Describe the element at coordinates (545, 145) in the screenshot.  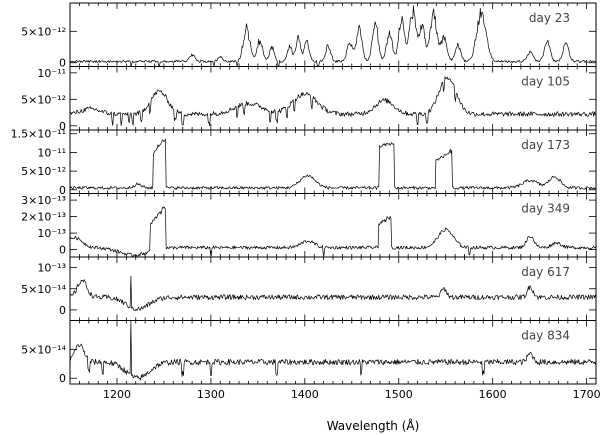
I see `panel-label: day 173` at that location.